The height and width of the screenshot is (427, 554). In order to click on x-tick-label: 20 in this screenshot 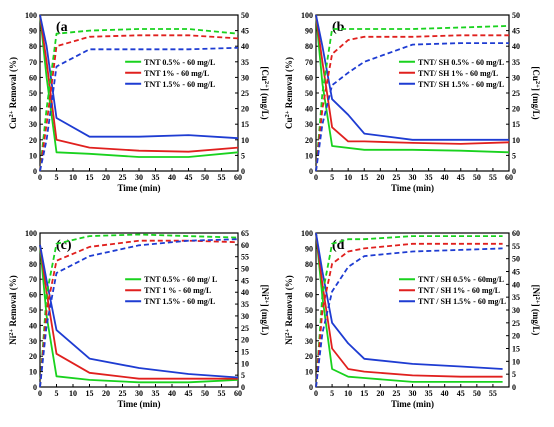, I will do `click(106, 393)`.